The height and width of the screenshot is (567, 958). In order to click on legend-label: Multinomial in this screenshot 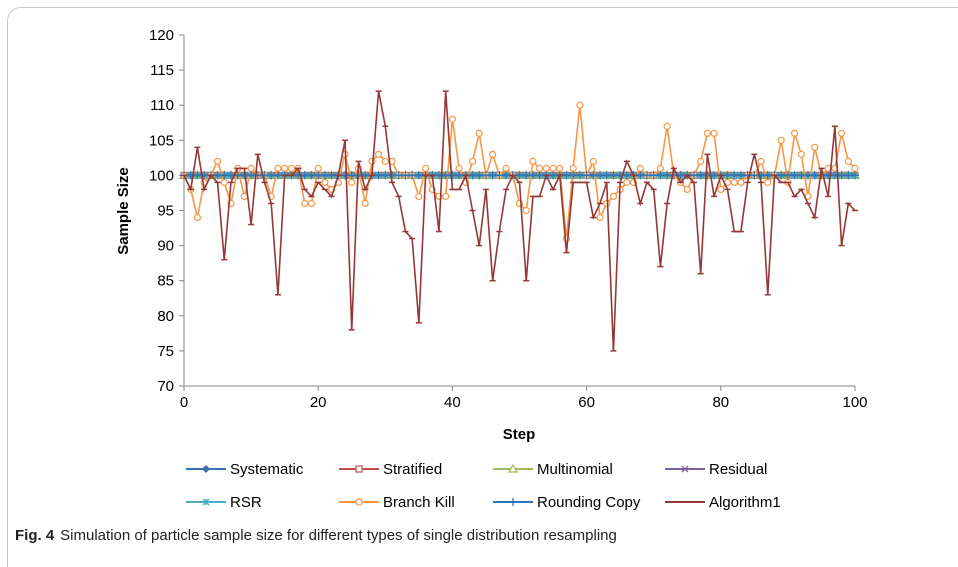, I will do `click(575, 469)`.